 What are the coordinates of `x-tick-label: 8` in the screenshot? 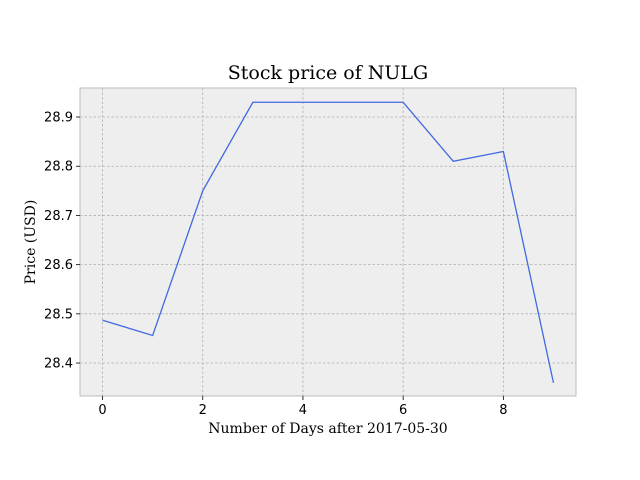 It's located at (503, 410).